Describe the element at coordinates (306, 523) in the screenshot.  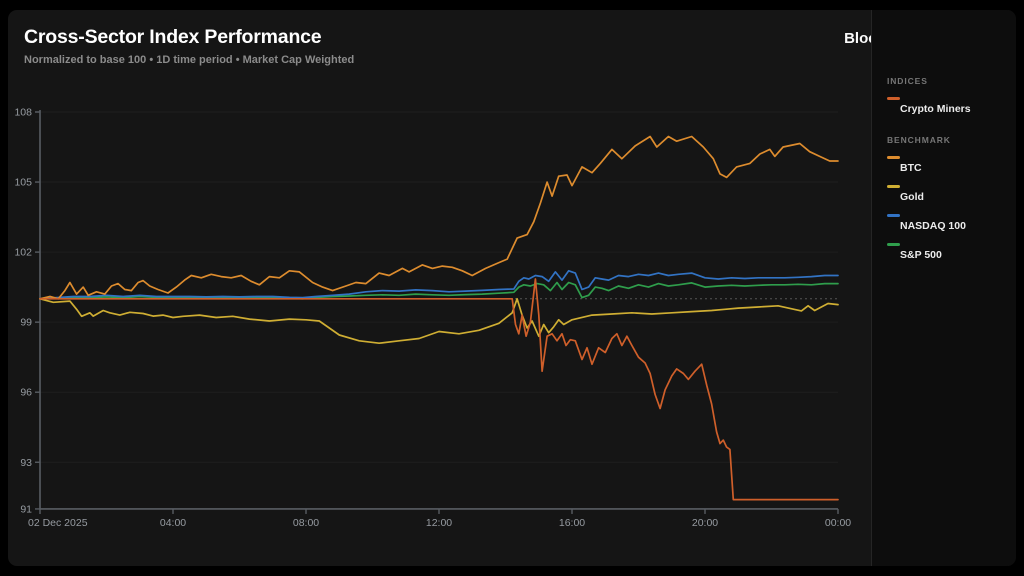
I see `x-tick-label: 08:00` at that location.